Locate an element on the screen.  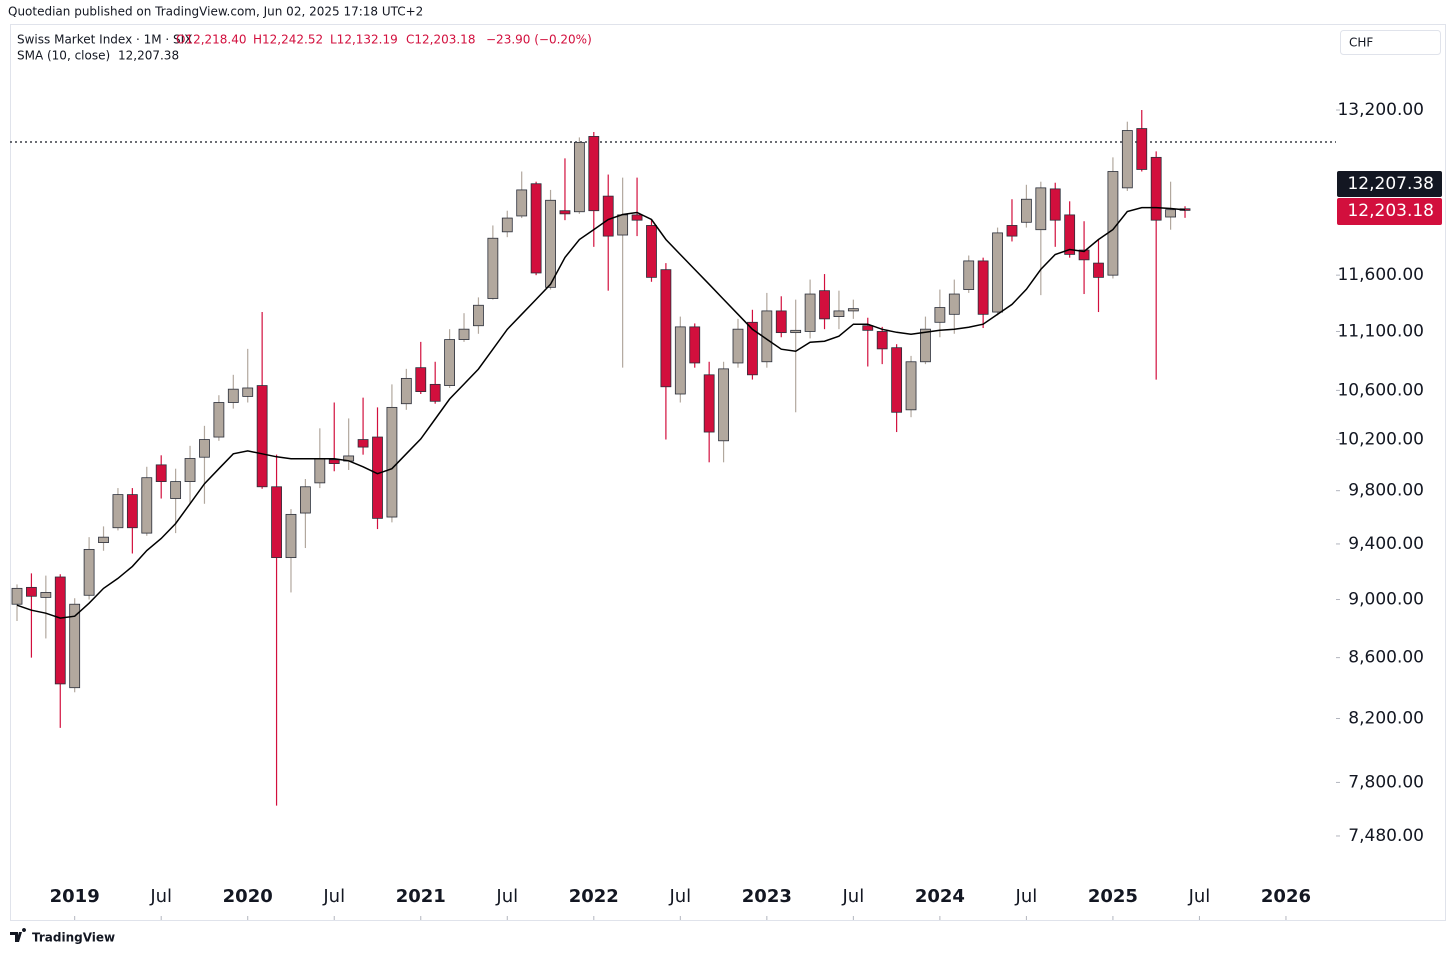
x-tick-label: 2021 is located at coordinates (421, 896).